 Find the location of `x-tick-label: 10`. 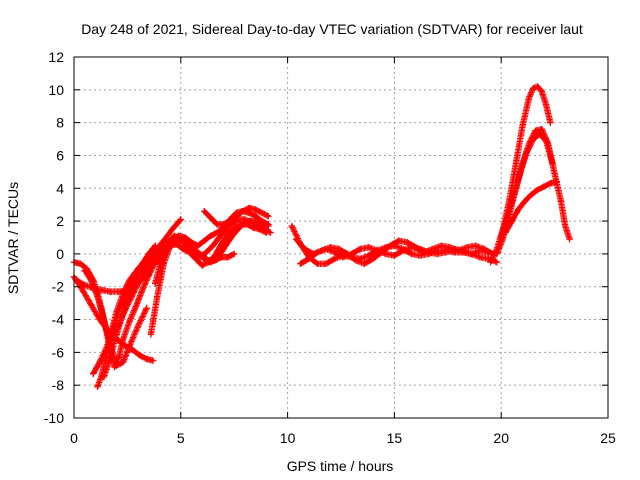

x-tick-label: 10 is located at coordinates (288, 438).